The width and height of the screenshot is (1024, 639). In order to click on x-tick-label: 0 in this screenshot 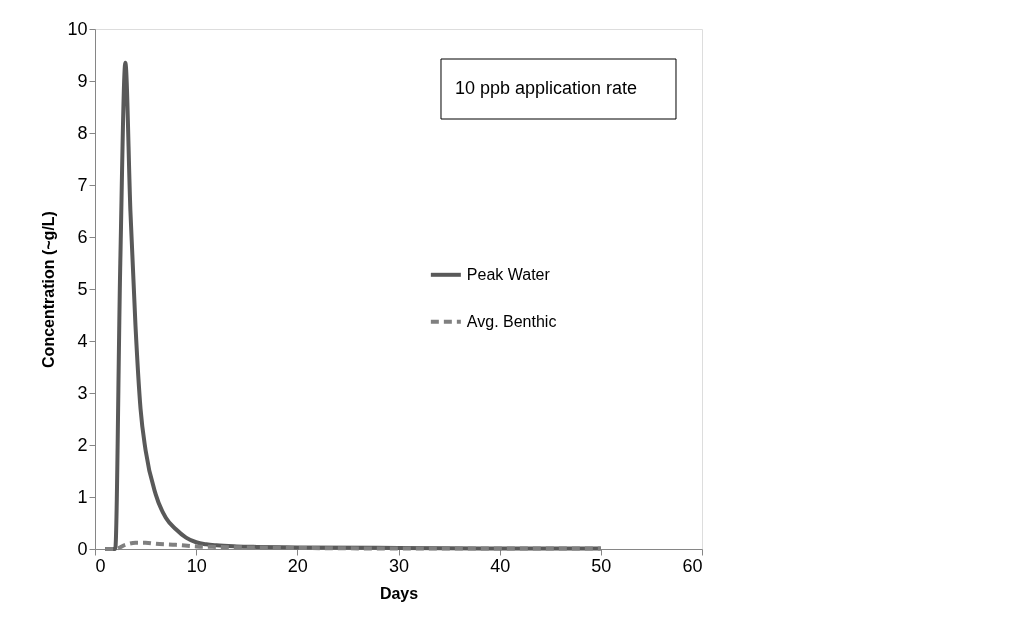, I will do `click(100, 565)`.